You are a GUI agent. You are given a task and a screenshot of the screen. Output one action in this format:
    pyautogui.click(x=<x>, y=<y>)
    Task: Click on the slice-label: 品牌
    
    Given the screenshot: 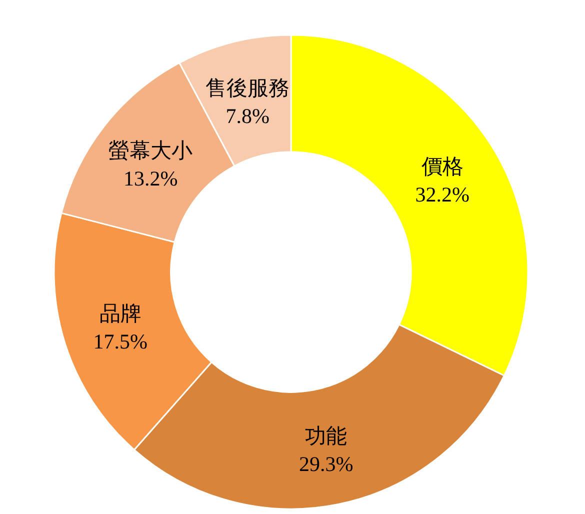 What is the action you would take?
    pyautogui.click(x=120, y=314)
    